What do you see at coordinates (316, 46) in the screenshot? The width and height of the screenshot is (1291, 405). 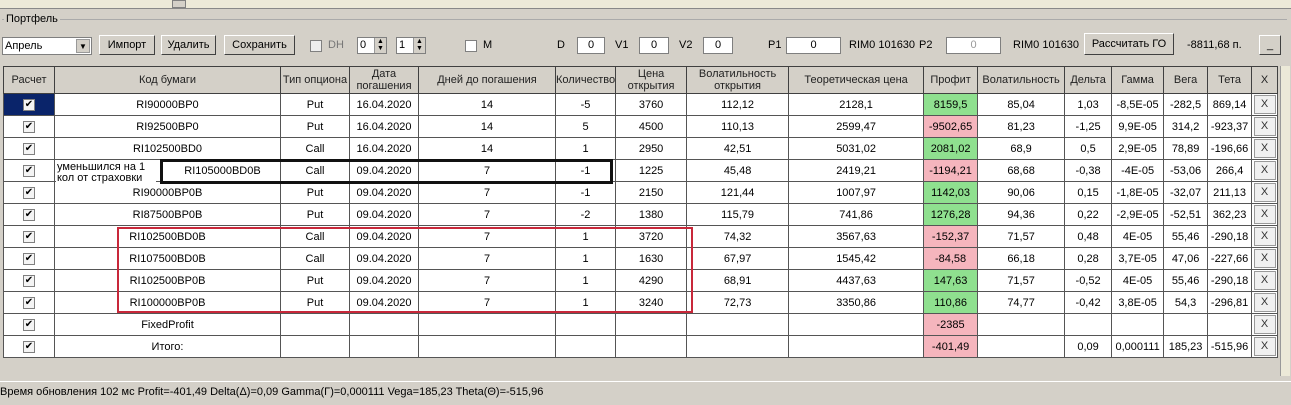 I see `dh-checkbox` at bounding box center [316, 46].